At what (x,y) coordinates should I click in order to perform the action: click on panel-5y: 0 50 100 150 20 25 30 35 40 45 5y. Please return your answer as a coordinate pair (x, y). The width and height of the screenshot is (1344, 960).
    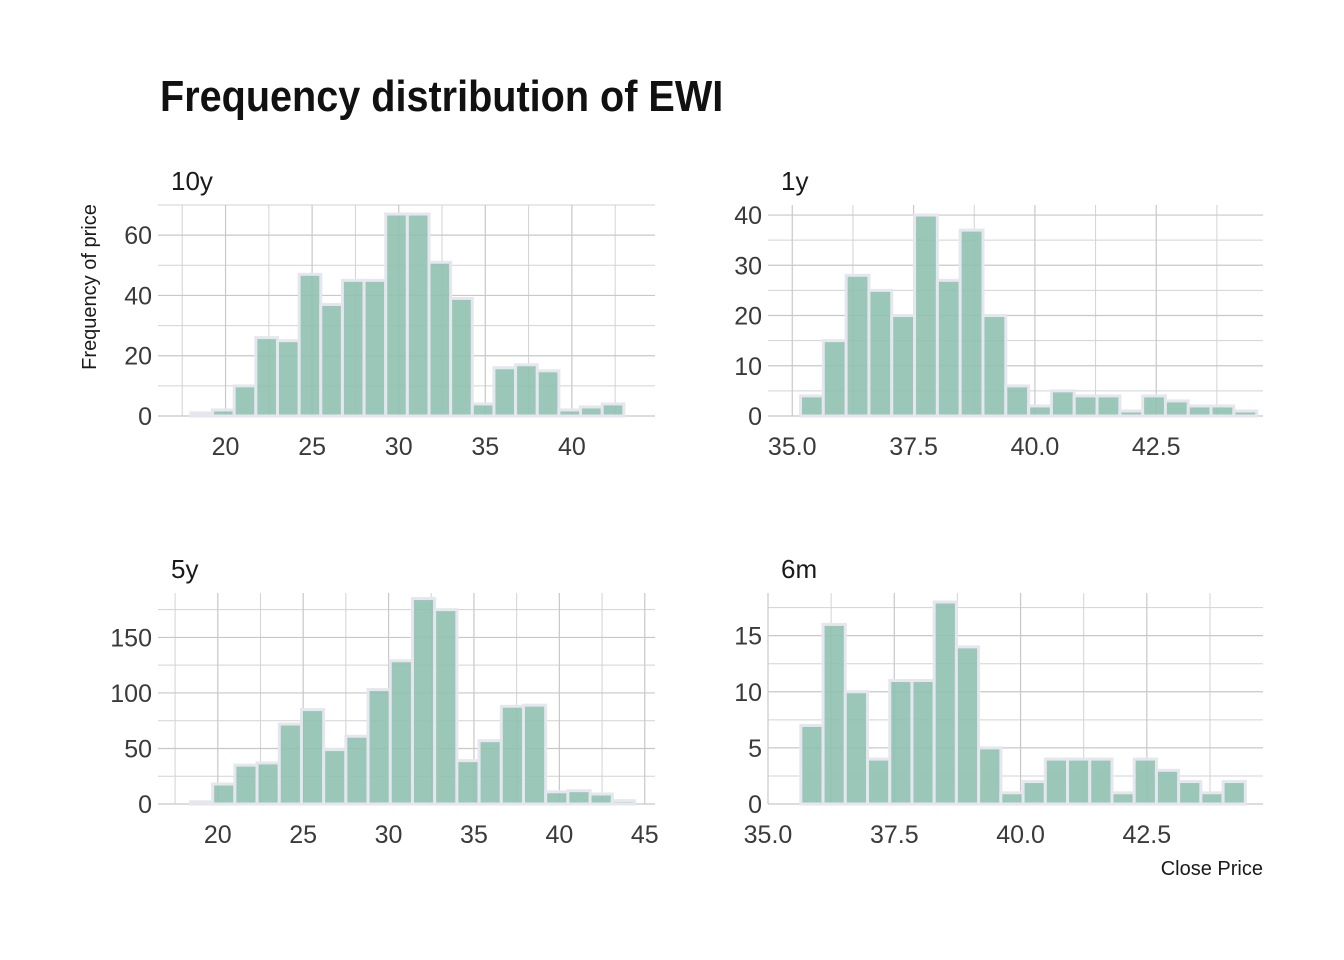
    Looking at the image, I should click on (384, 701).